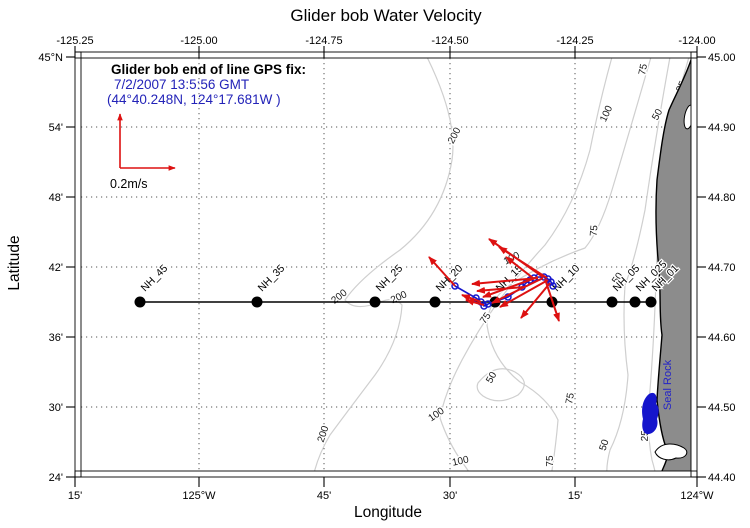  Describe the element at coordinates (391, 489) in the screenshot. I see `bottom-axis: 15' 125°W 45' 30' 15' 124°W` at that location.